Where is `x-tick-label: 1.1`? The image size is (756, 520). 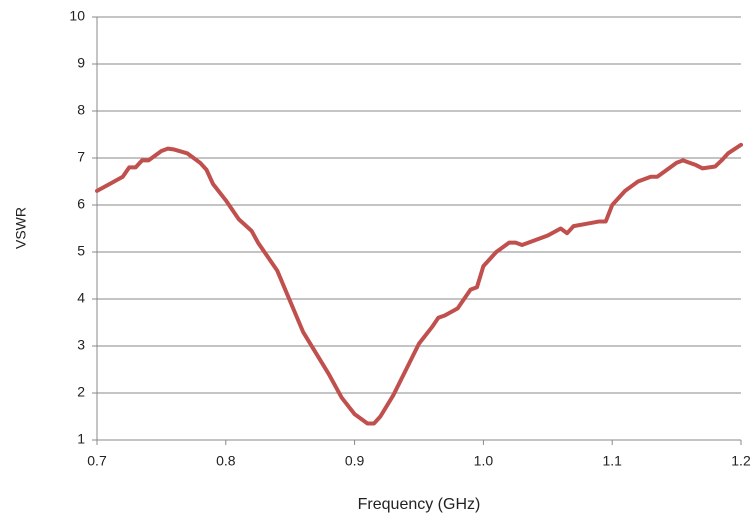
x-tick-label: 1.1 is located at coordinates (612, 461).